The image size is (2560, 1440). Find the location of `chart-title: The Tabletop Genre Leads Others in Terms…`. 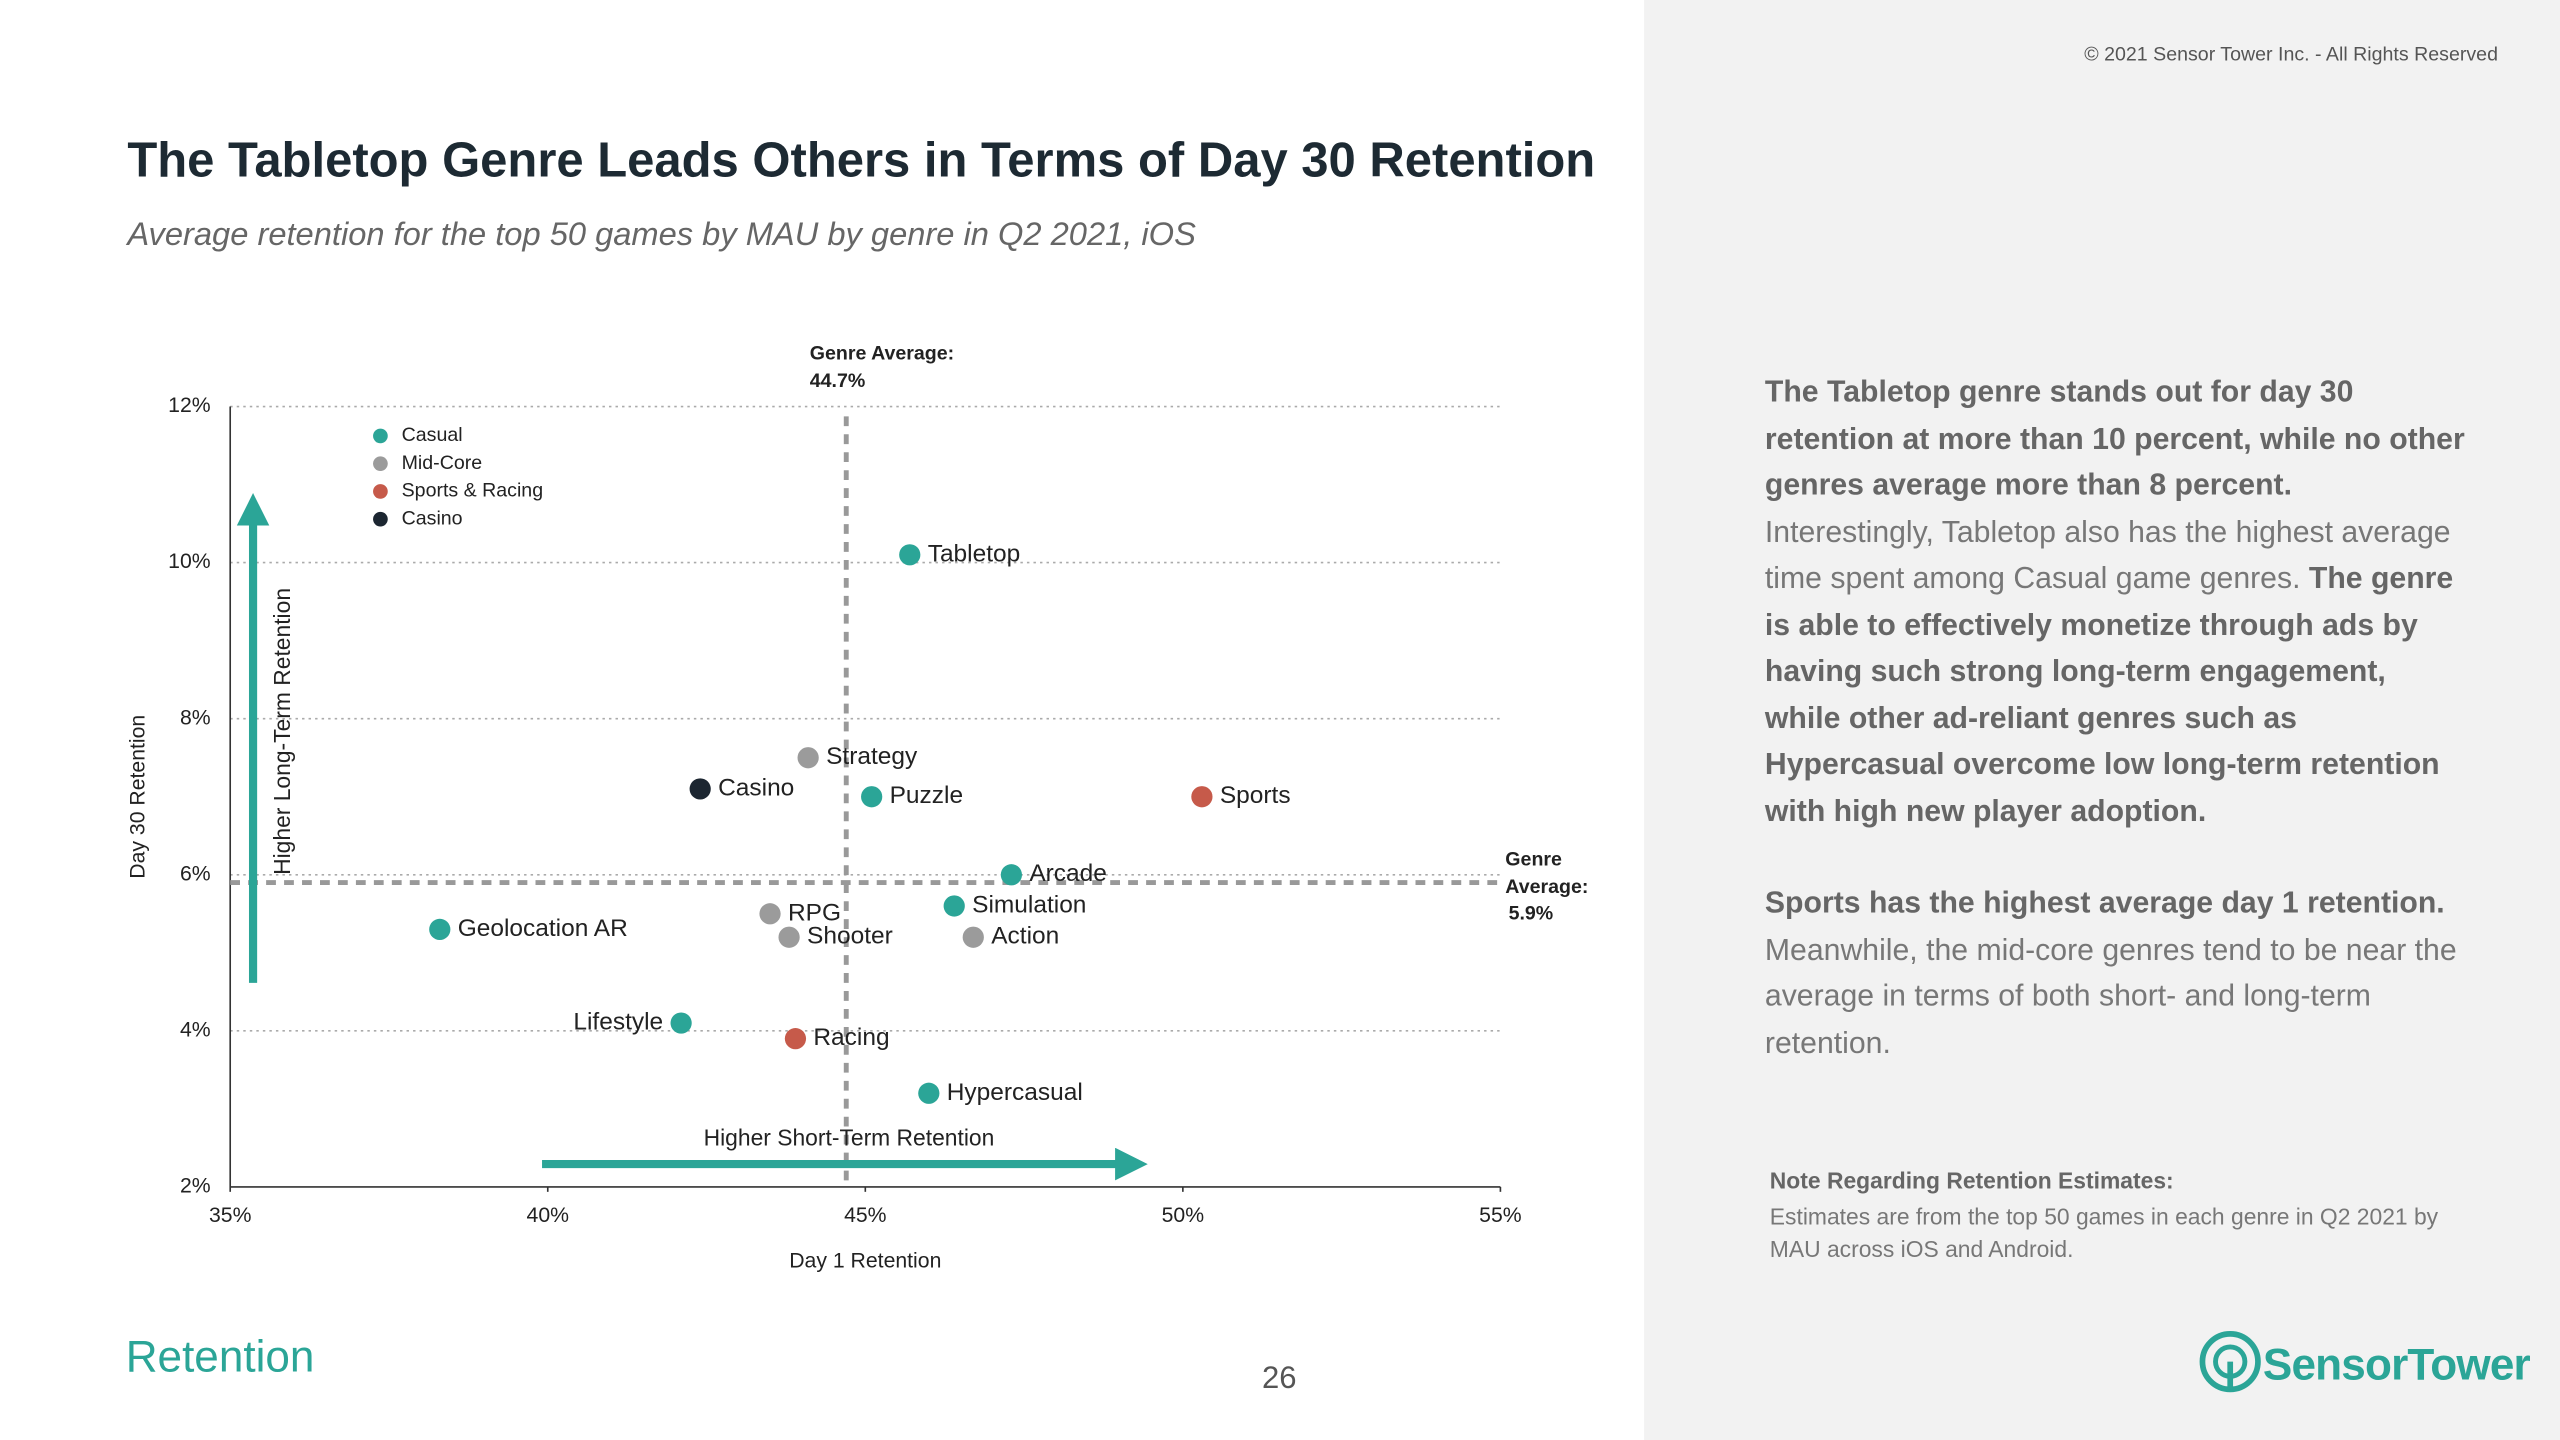

chart-title: The Tabletop Genre Leads Others in Terms… is located at coordinates (861, 160).